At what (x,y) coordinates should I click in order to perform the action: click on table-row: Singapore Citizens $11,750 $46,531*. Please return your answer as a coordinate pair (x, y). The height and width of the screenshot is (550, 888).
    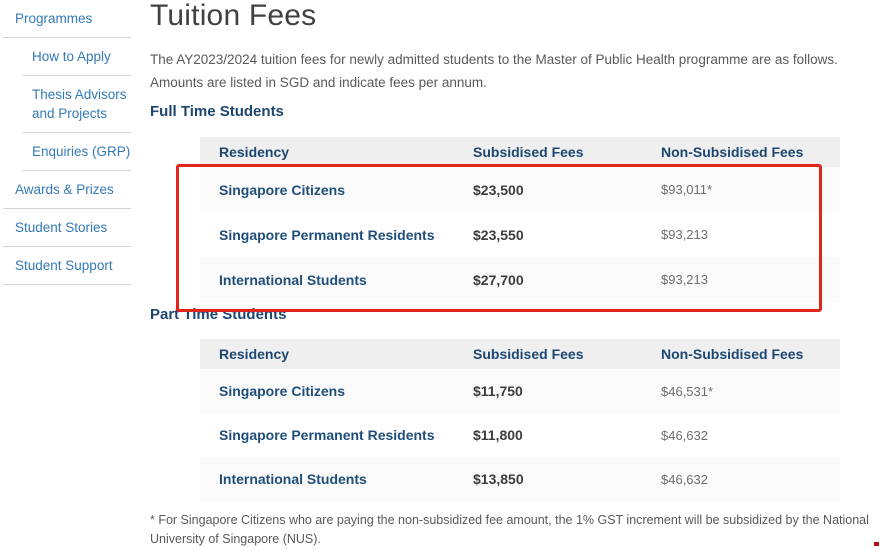
    Looking at the image, I should click on (520, 391).